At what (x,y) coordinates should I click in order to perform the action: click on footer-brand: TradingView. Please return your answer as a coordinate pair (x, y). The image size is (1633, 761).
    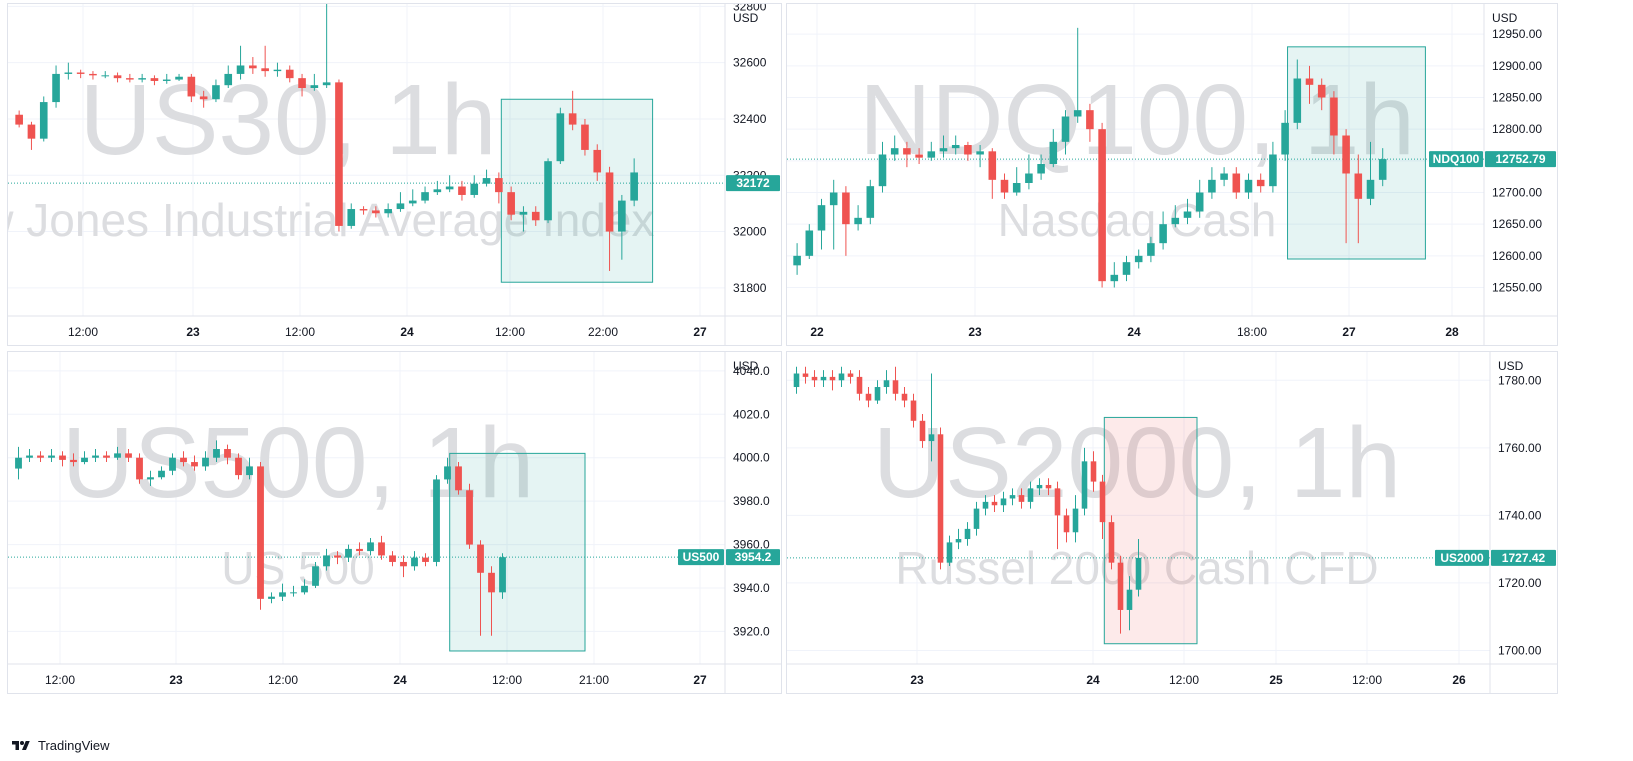
    Looking at the image, I should click on (60, 745).